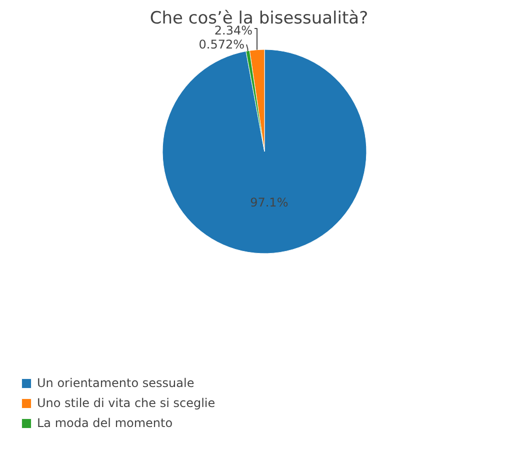  What do you see at coordinates (126, 403) in the screenshot?
I see `legend-label: Uno stile di vita che si sceglie` at bounding box center [126, 403].